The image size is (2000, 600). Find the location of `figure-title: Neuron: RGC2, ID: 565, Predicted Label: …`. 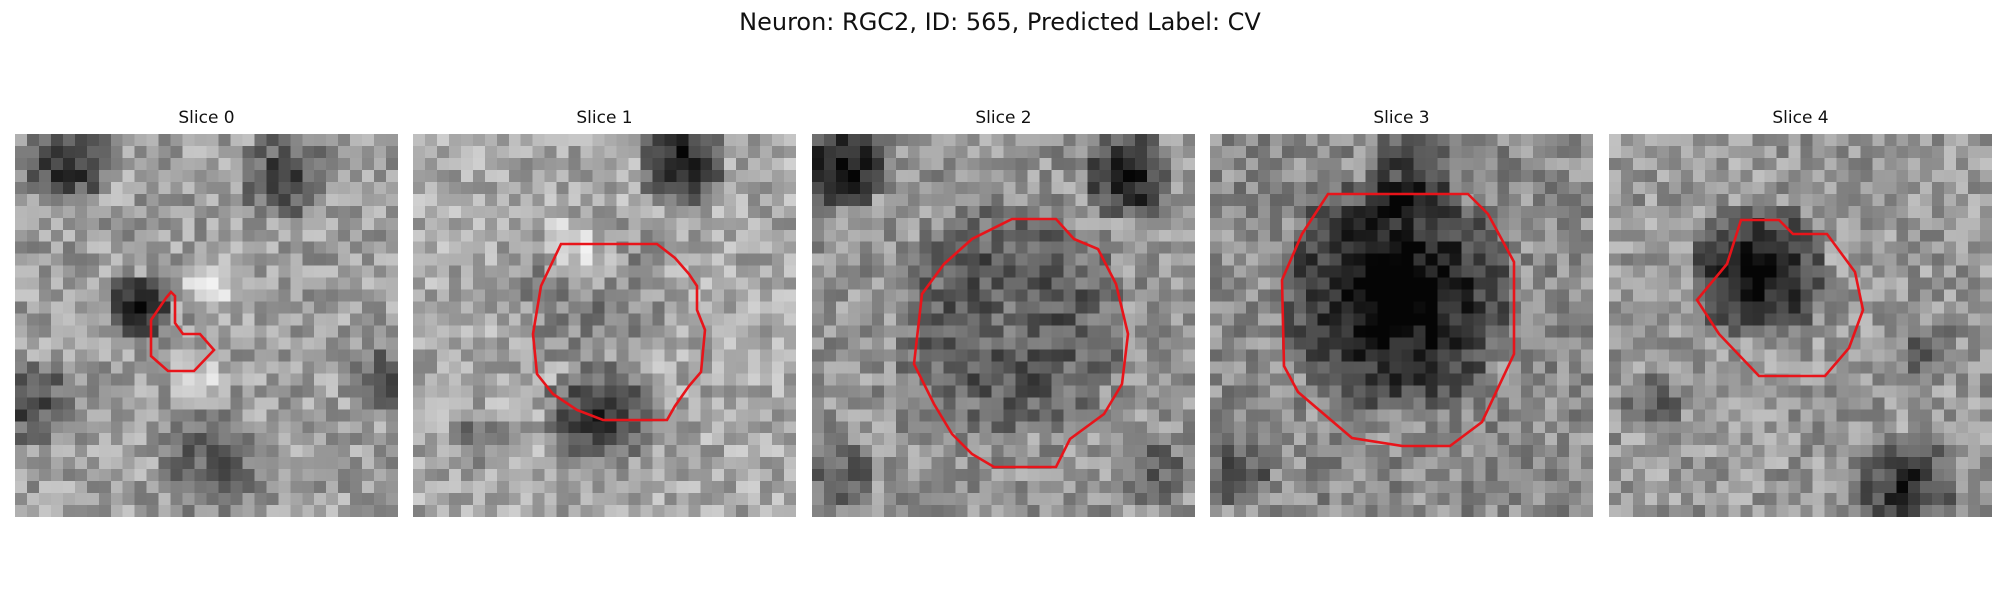

figure-title: Neuron: RGC2, ID: 565, Predicted Label: … is located at coordinates (1000, 22).